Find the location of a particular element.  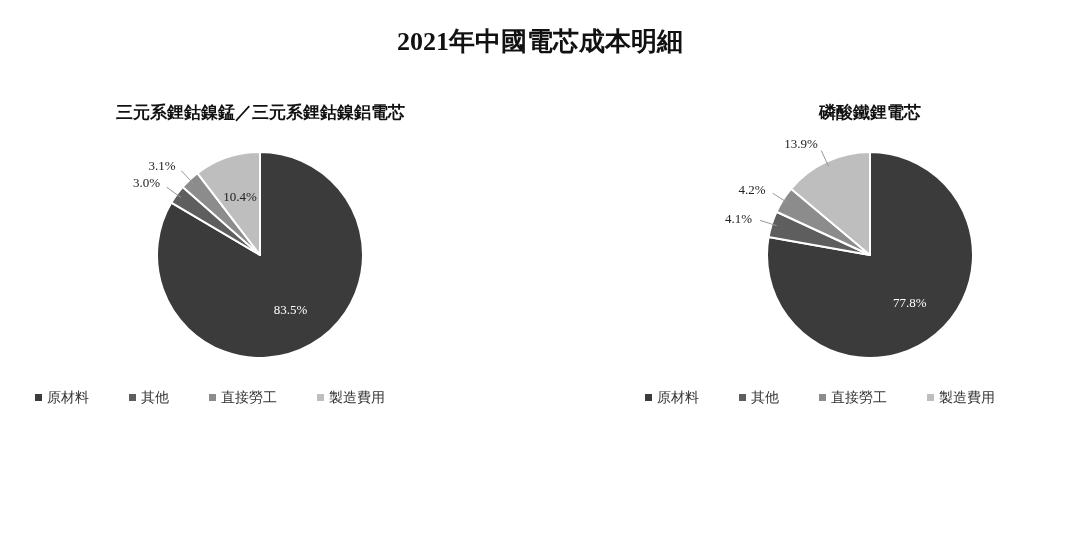

data-label: 83.5% is located at coordinates (290, 309).